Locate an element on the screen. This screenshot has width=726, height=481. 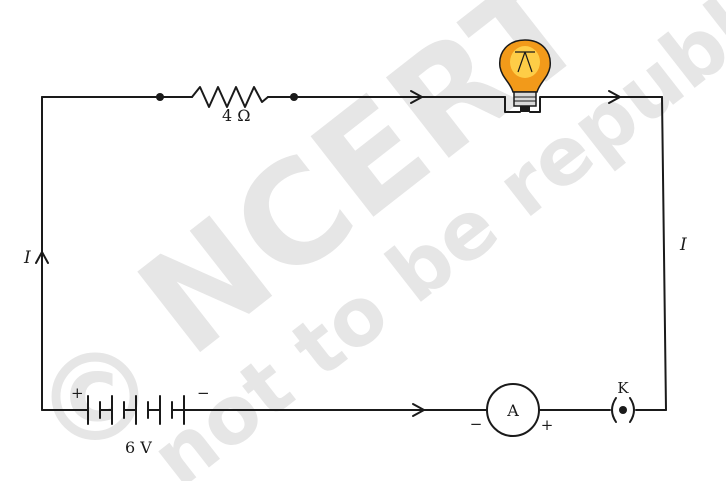
resistor: 4 Ω is located at coordinates (227, 105).